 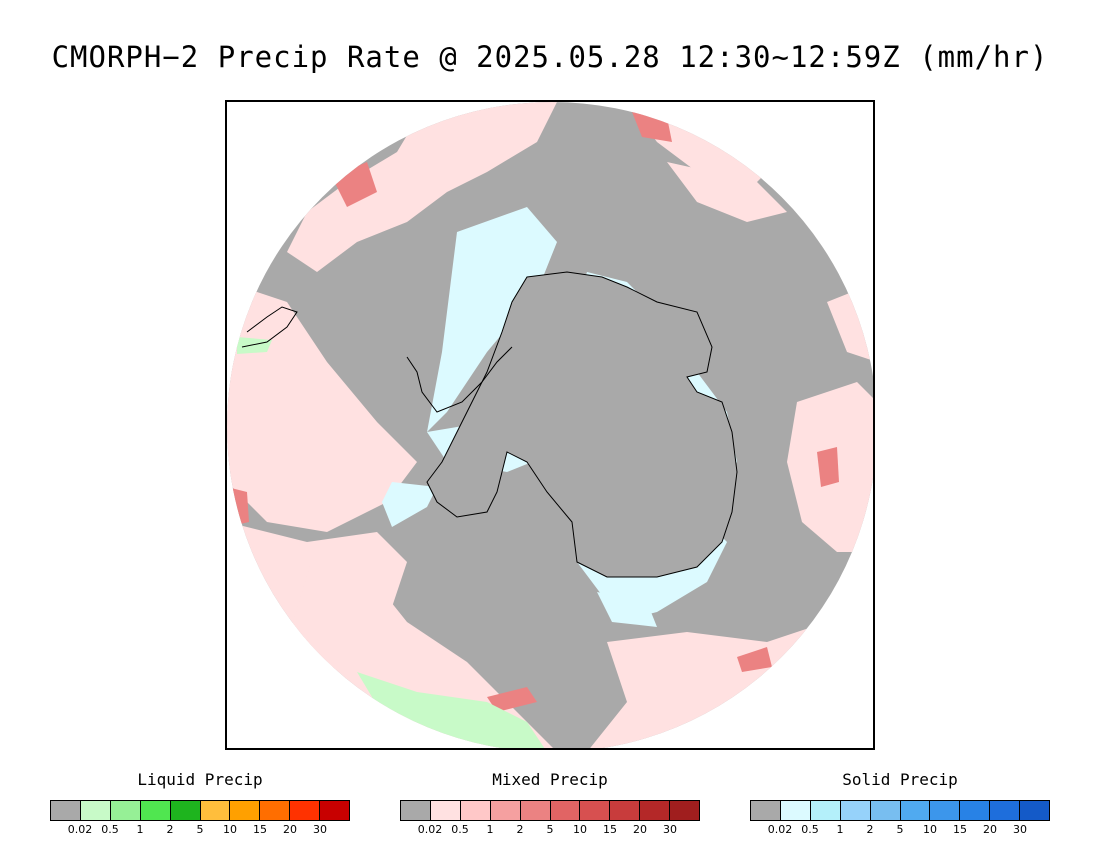 I want to click on liquid-precip-regions, so click(x=392, y=542).